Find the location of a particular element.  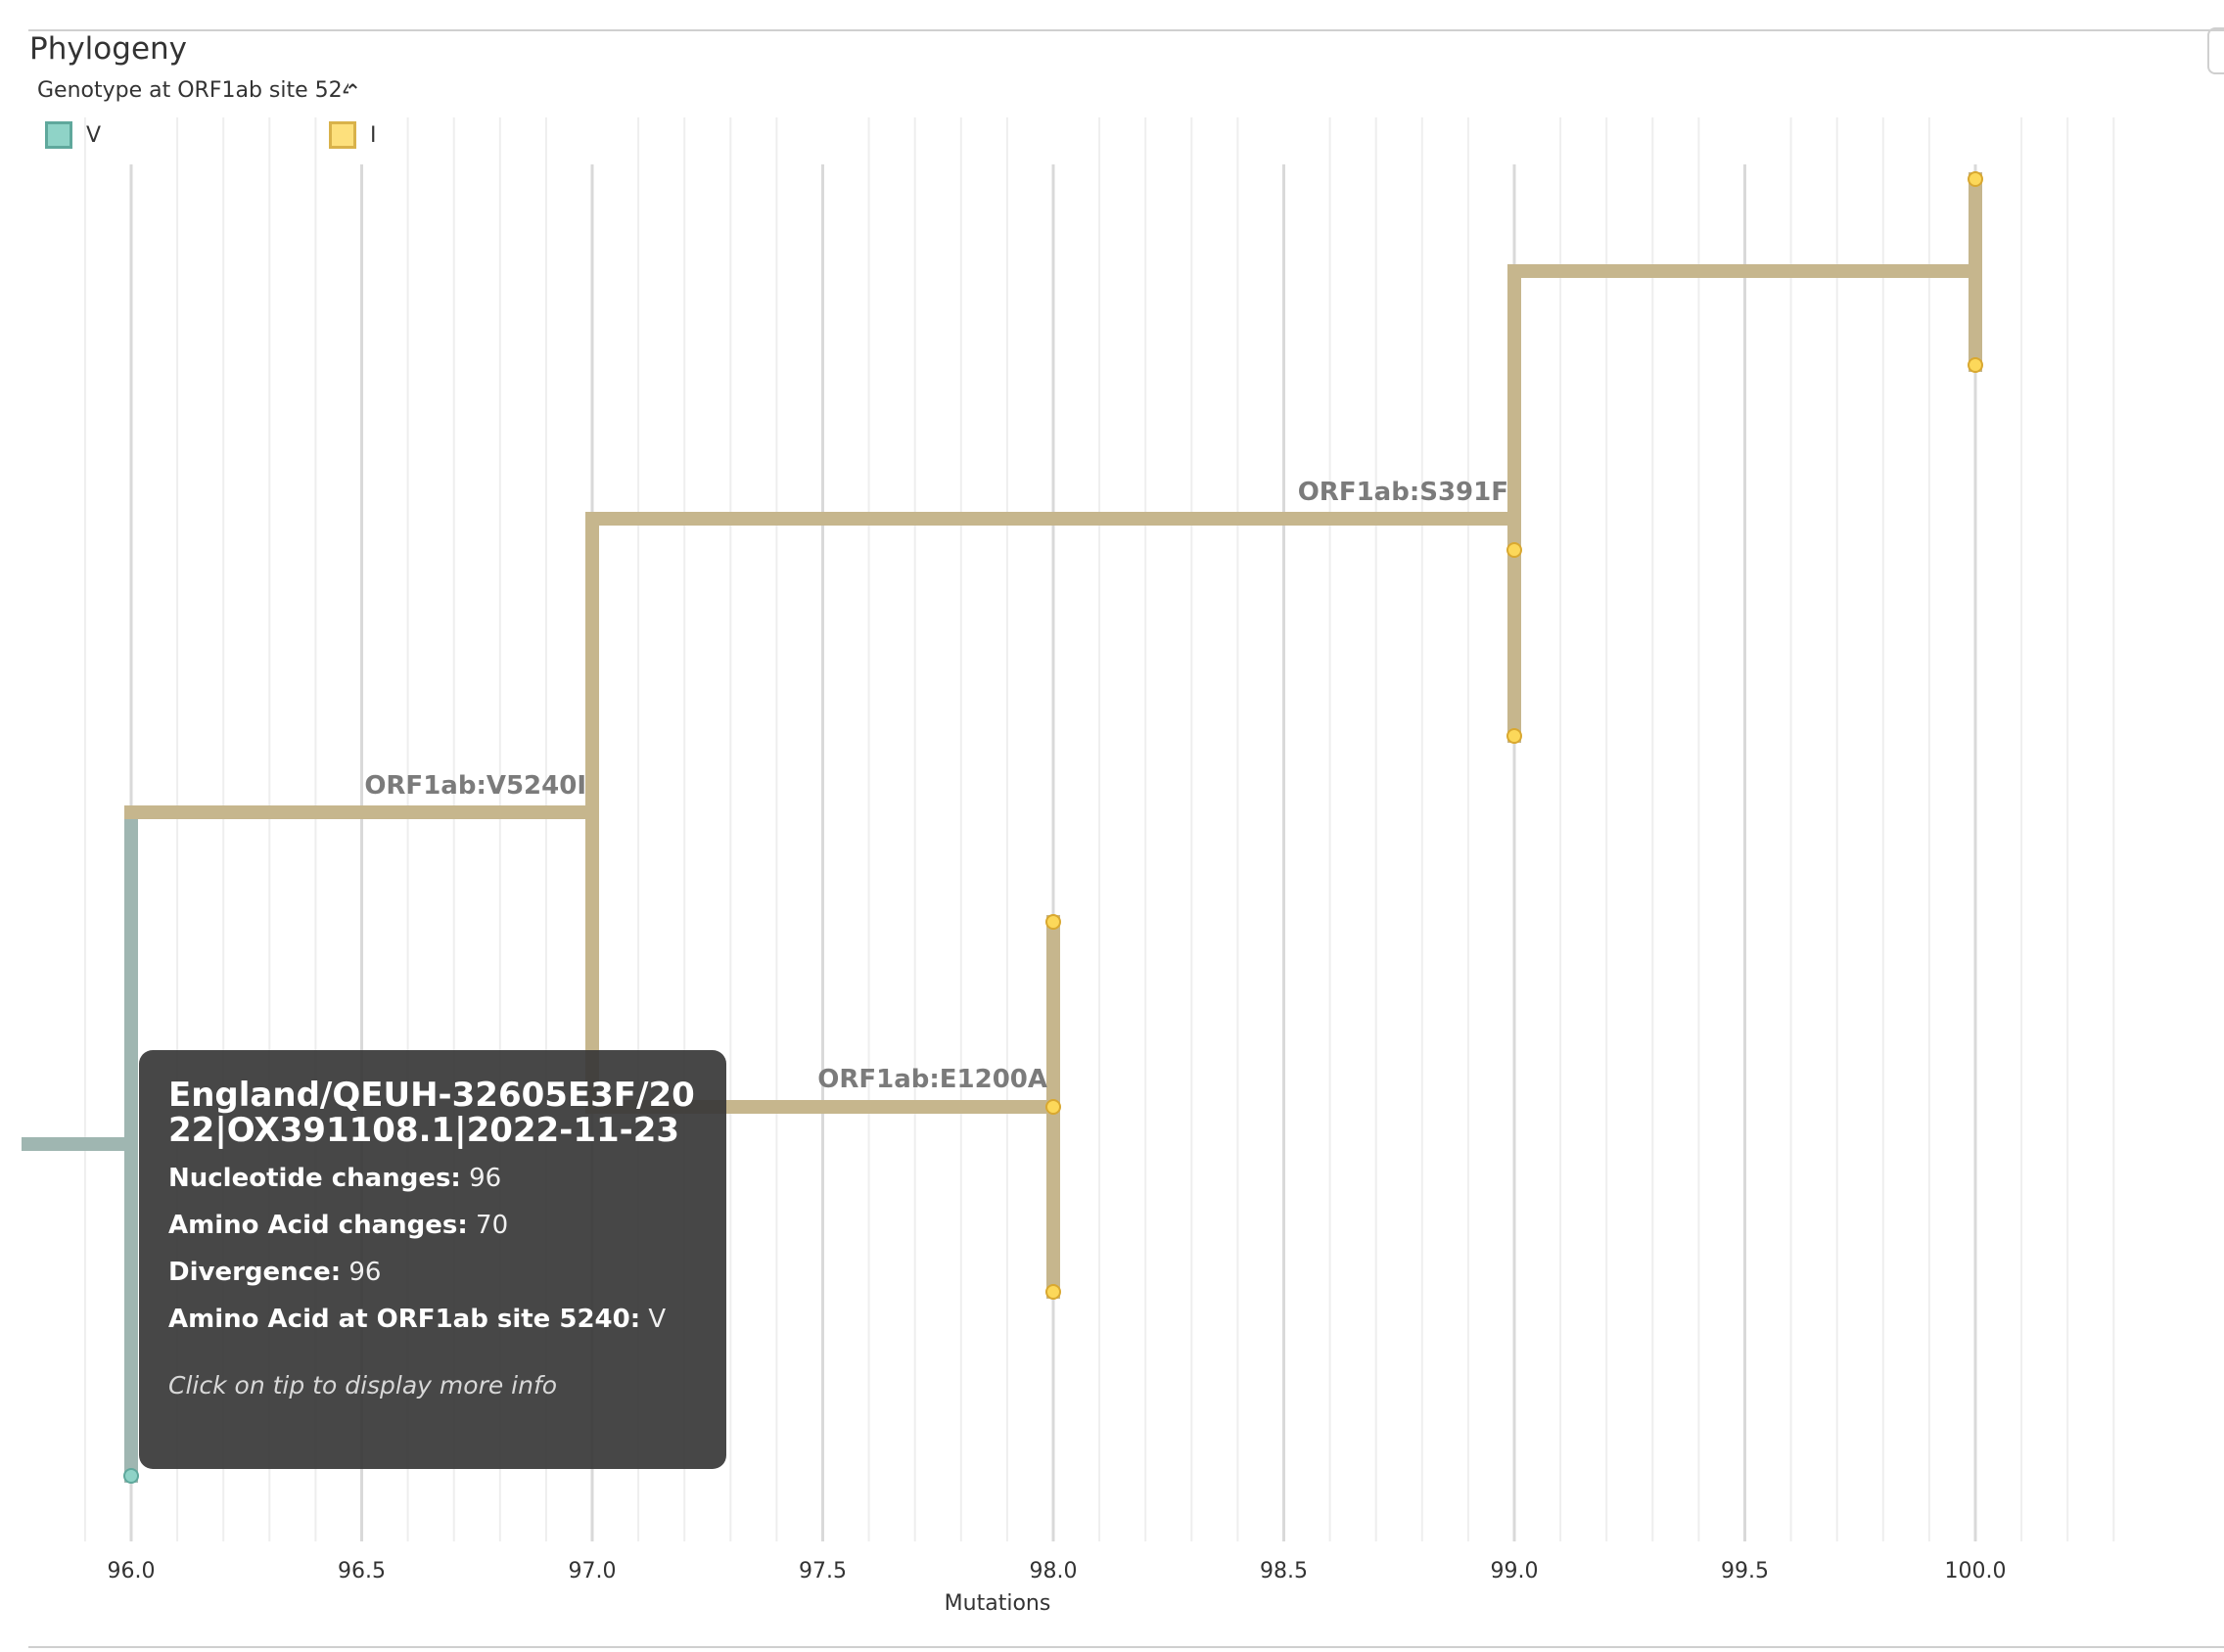

x-tick-label: 98.0 is located at coordinates (1054, 1571).